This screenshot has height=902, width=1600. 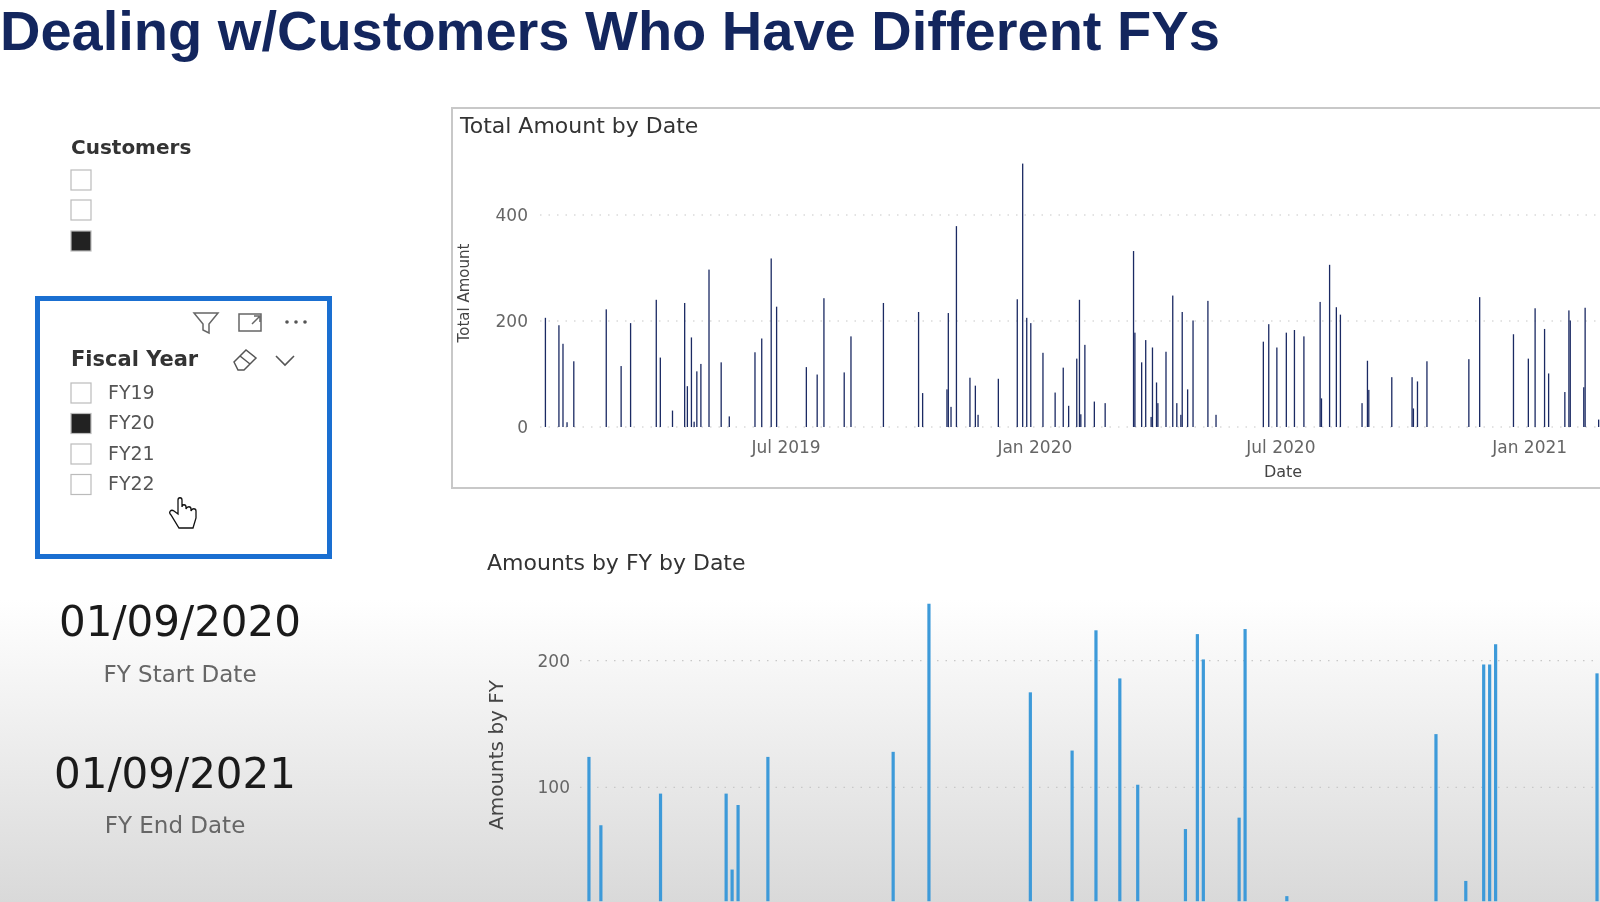 I want to click on text: FY19, so click(x=131, y=392).